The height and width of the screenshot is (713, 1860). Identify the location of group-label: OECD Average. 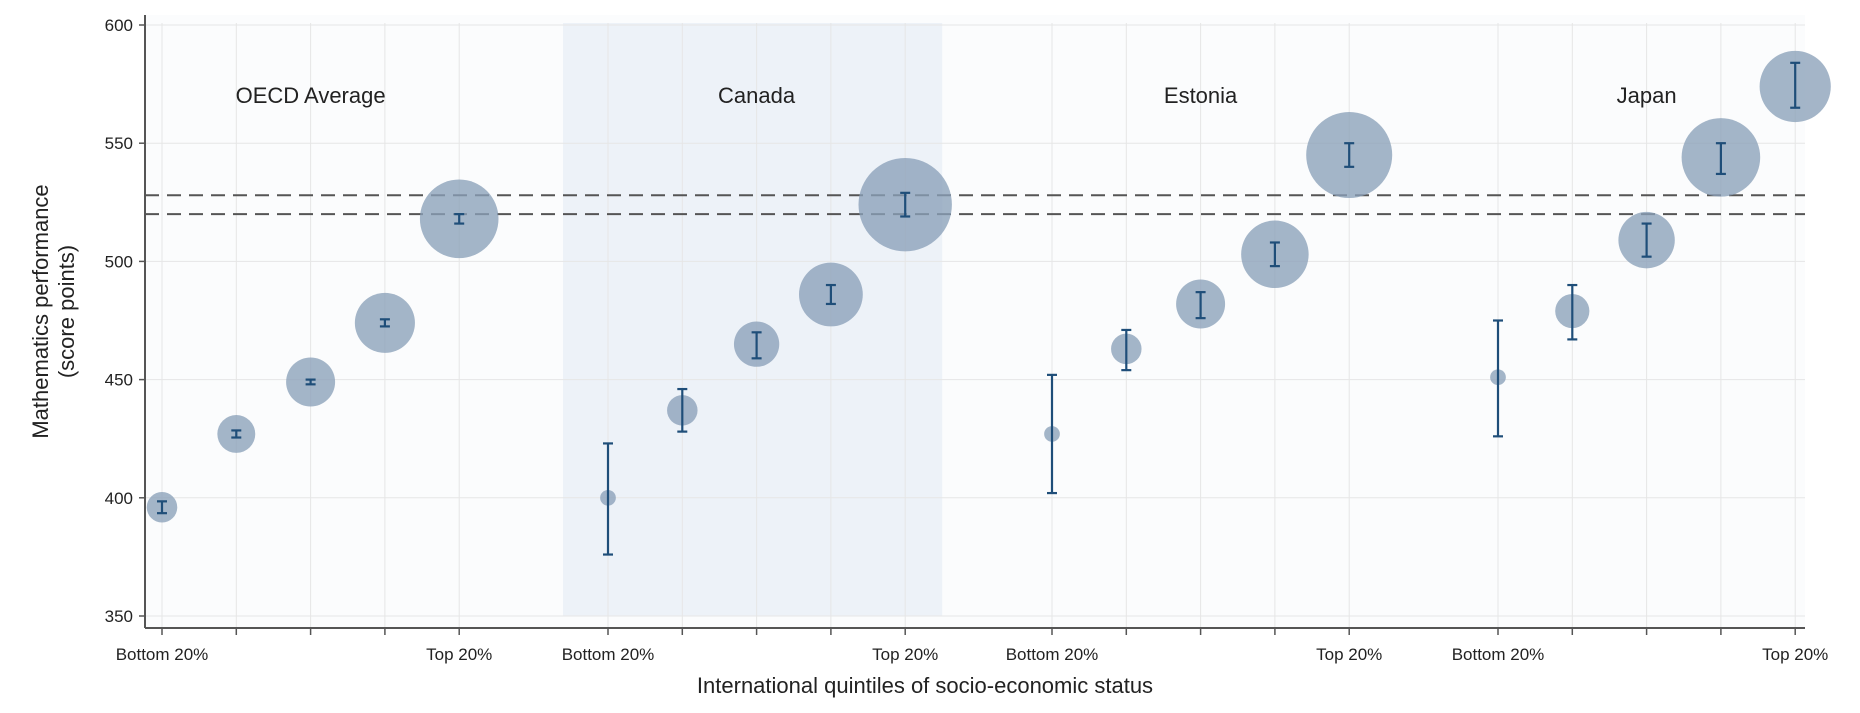
(311, 95).